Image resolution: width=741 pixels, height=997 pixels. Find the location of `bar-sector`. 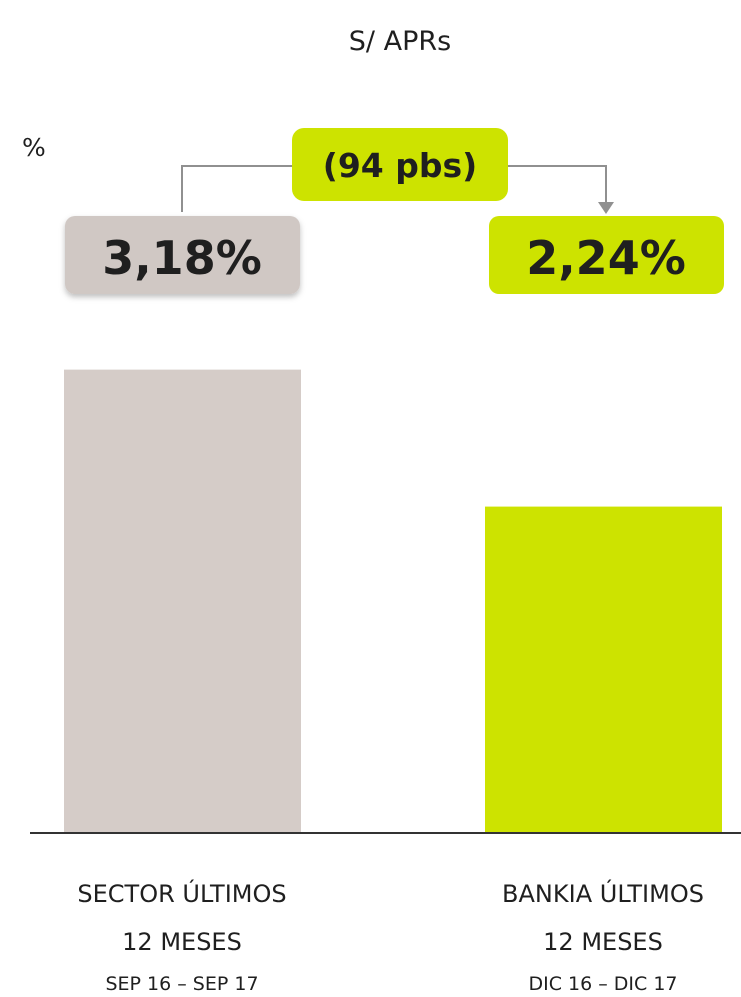

bar-sector is located at coordinates (182, 601).